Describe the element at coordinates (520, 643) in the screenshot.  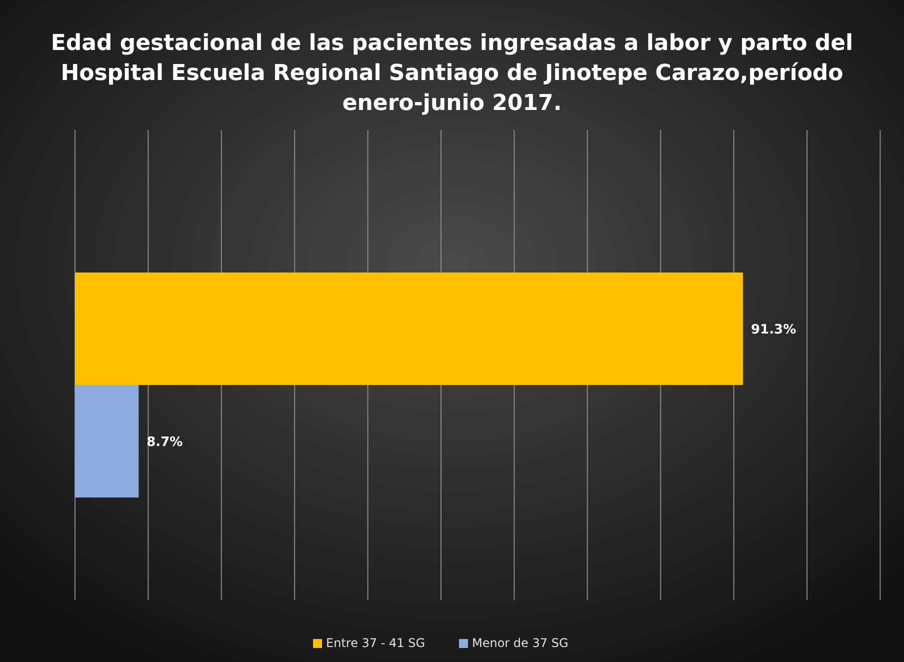
I see `legend-label: Menor de 37 SG` at that location.